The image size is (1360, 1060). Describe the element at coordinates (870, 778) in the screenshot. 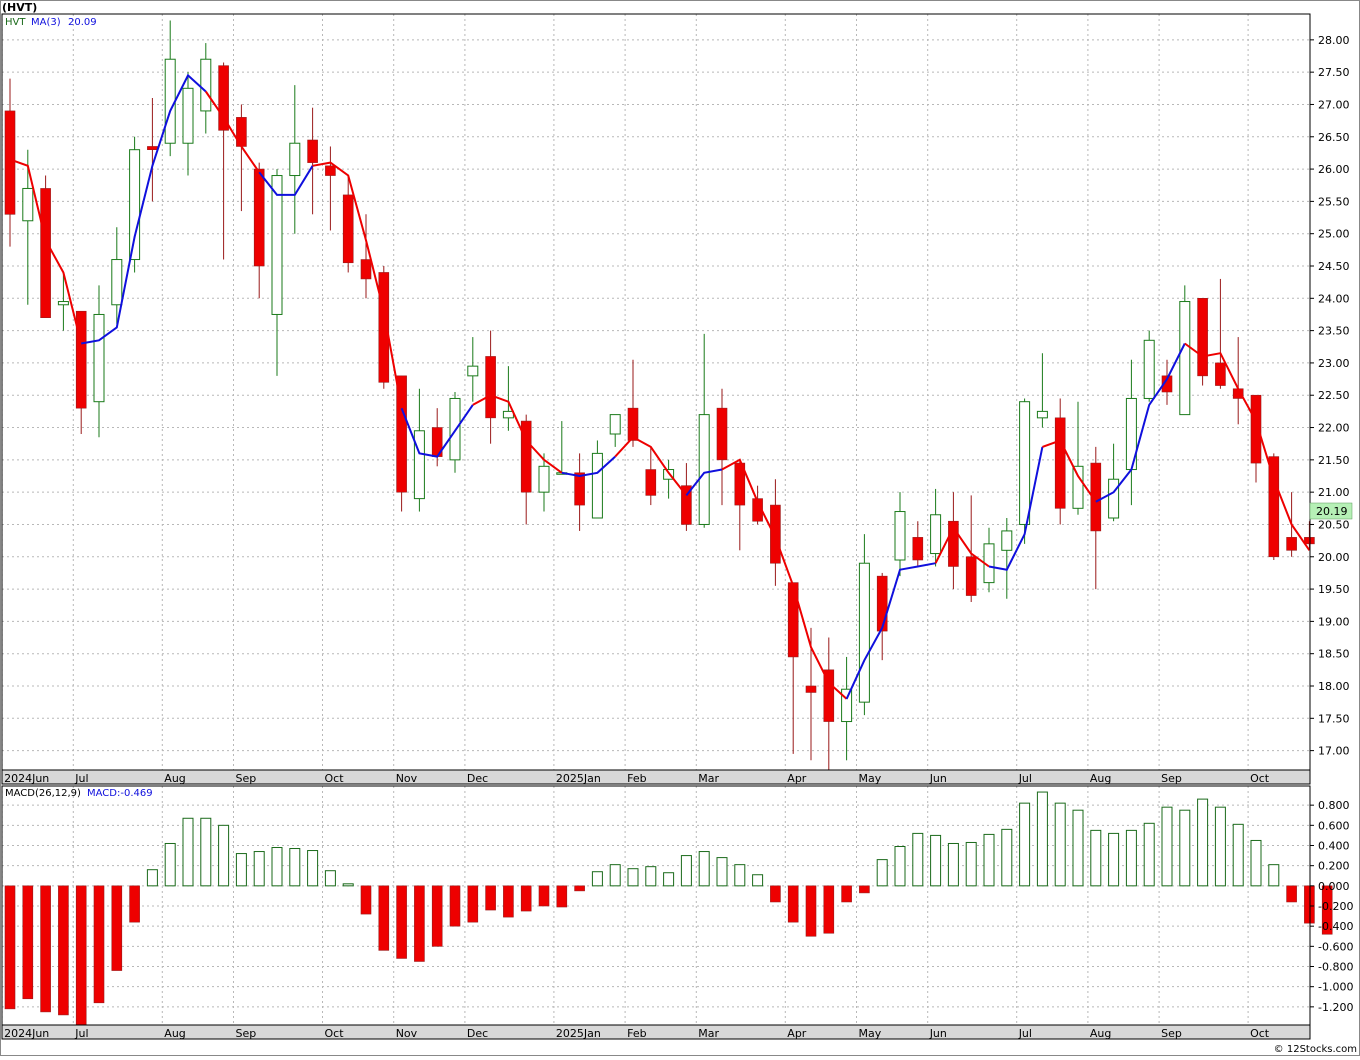

I see `price-x-month-label: May` at that location.